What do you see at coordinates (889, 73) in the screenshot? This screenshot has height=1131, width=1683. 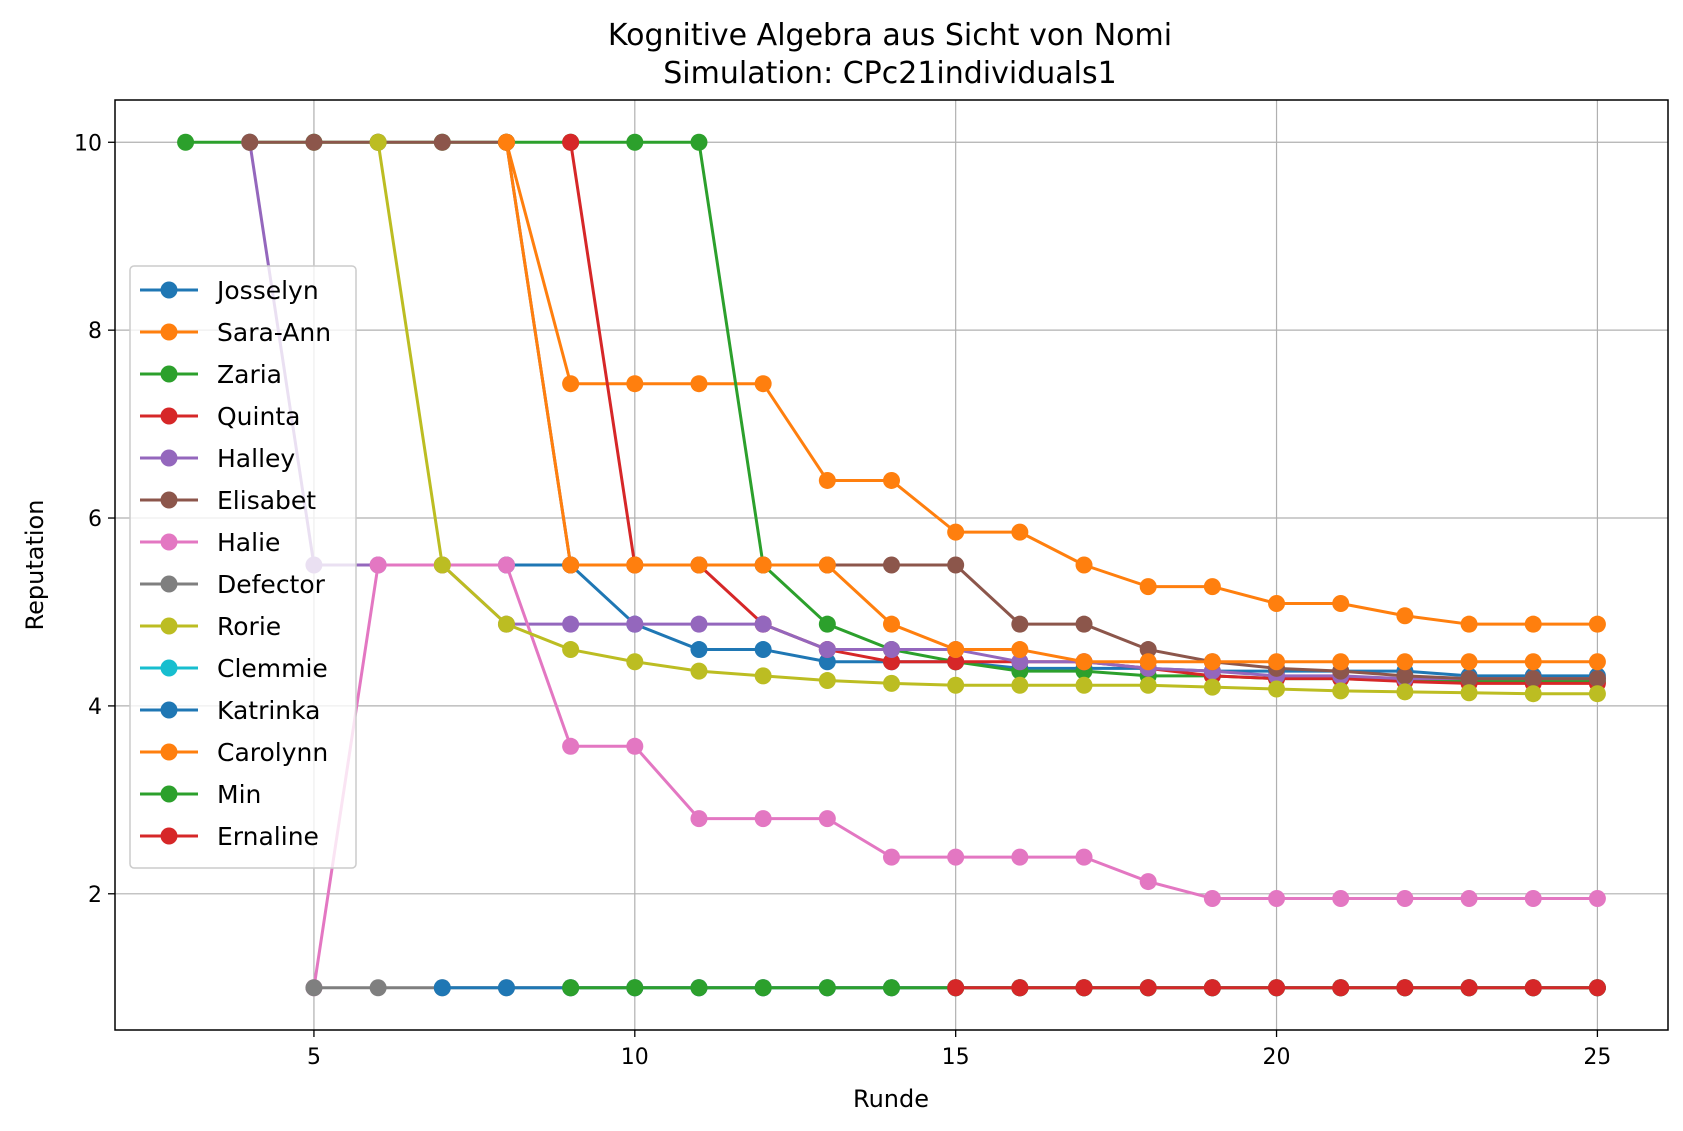 I see `chart-subtitle: Simulation: CPc21individuals1` at bounding box center [889, 73].